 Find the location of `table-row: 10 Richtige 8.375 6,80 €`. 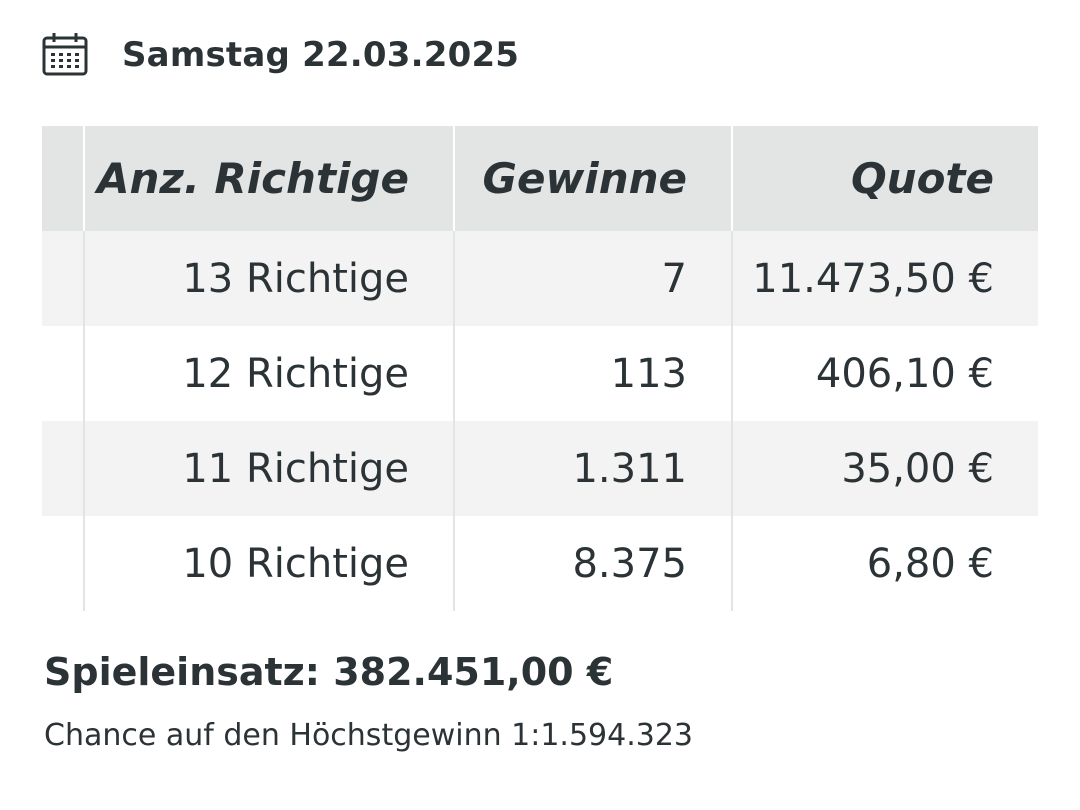

table-row: 10 Richtige 8.375 6,80 € is located at coordinates (540, 563).